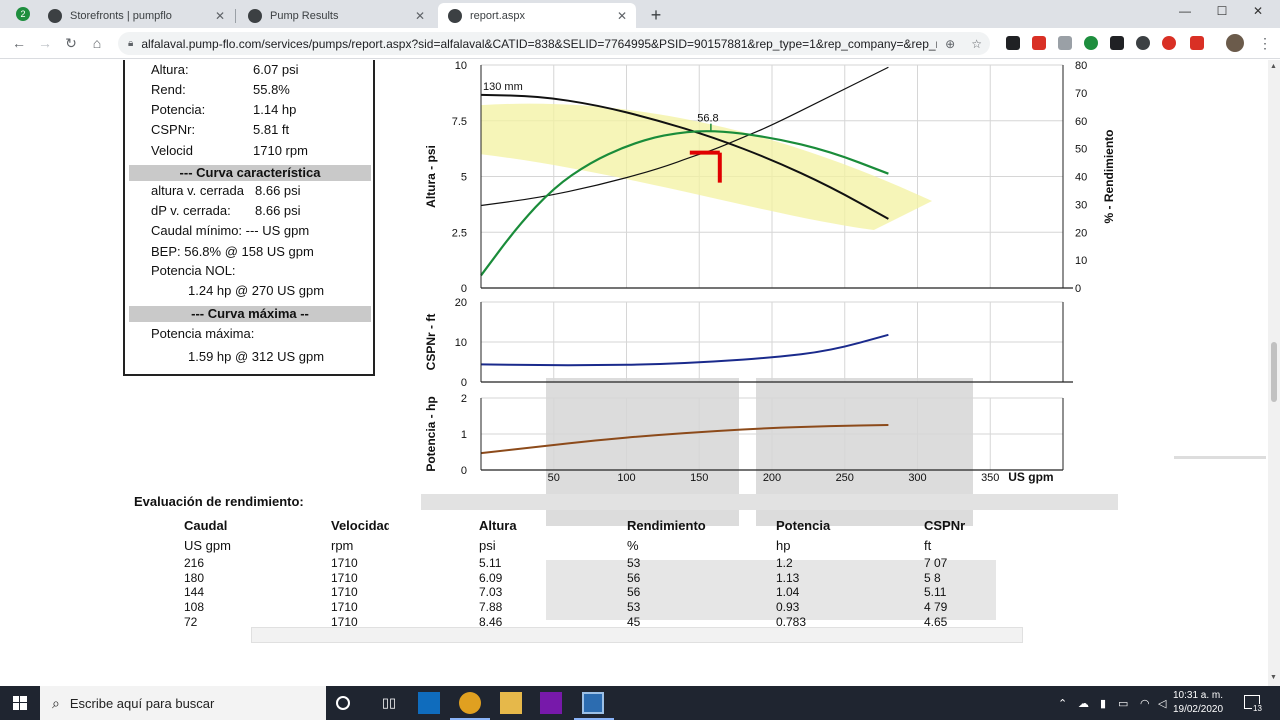 The image size is (1280, 725). I want to click on zoom-icon: ⊕, so click(950, 44).